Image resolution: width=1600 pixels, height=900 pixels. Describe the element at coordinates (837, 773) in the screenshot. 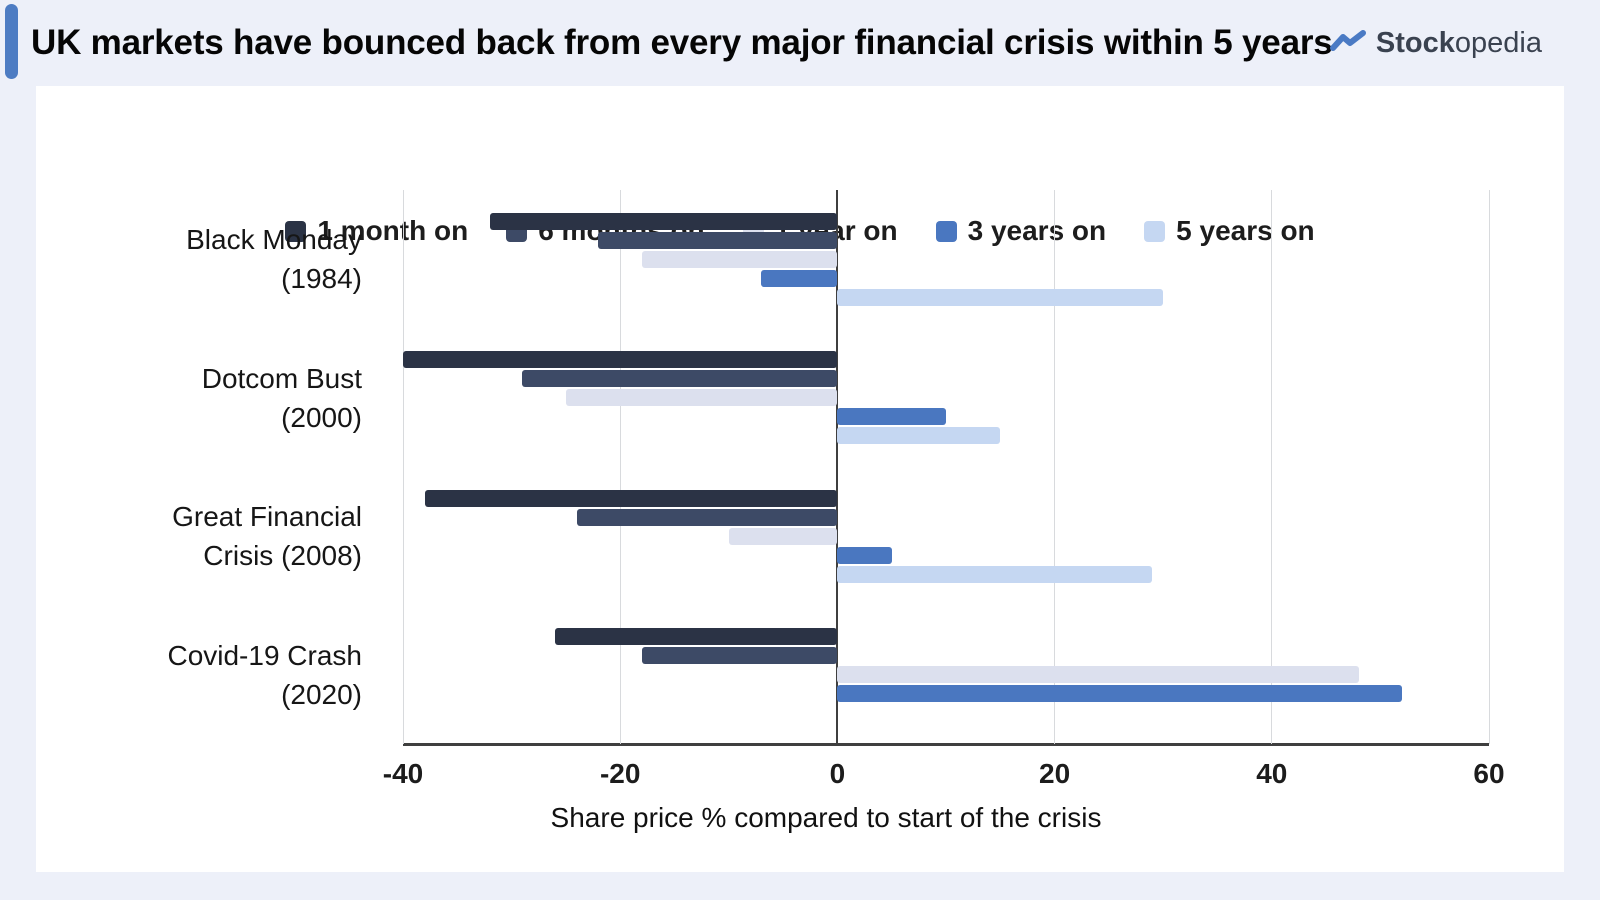

I see `x-tick-label: 0` at that location.